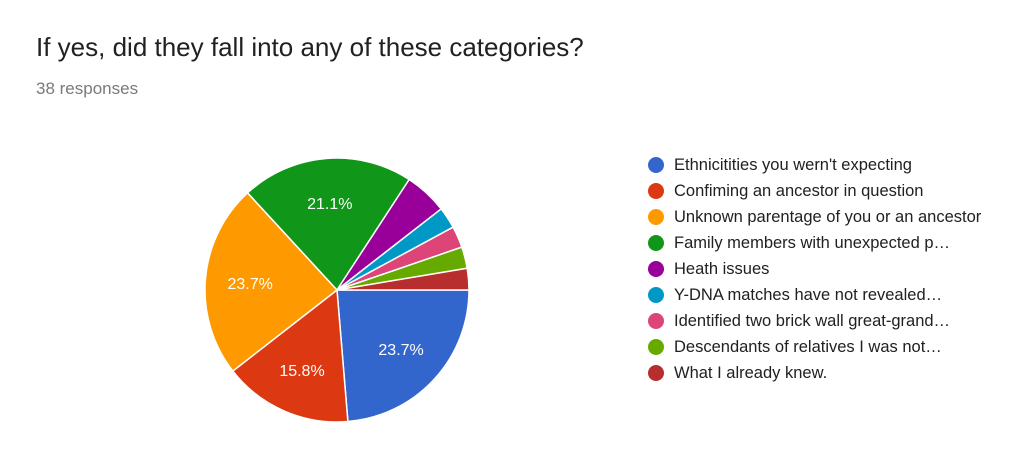  I want to click on legend-item: What I already knew., so click(818, 373).